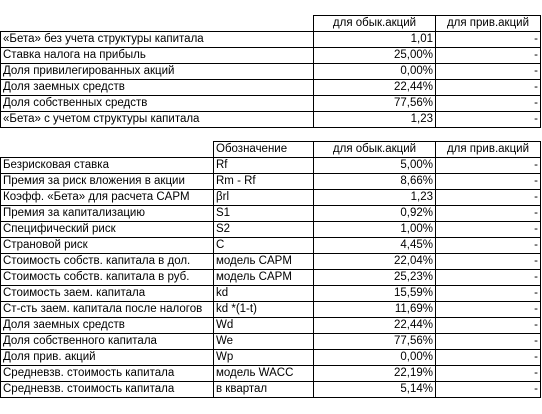 This screenshot has width=542, height=414. I want to click on table-row: Доля заемных средств Wd 22,44% -, so click(270, 325).